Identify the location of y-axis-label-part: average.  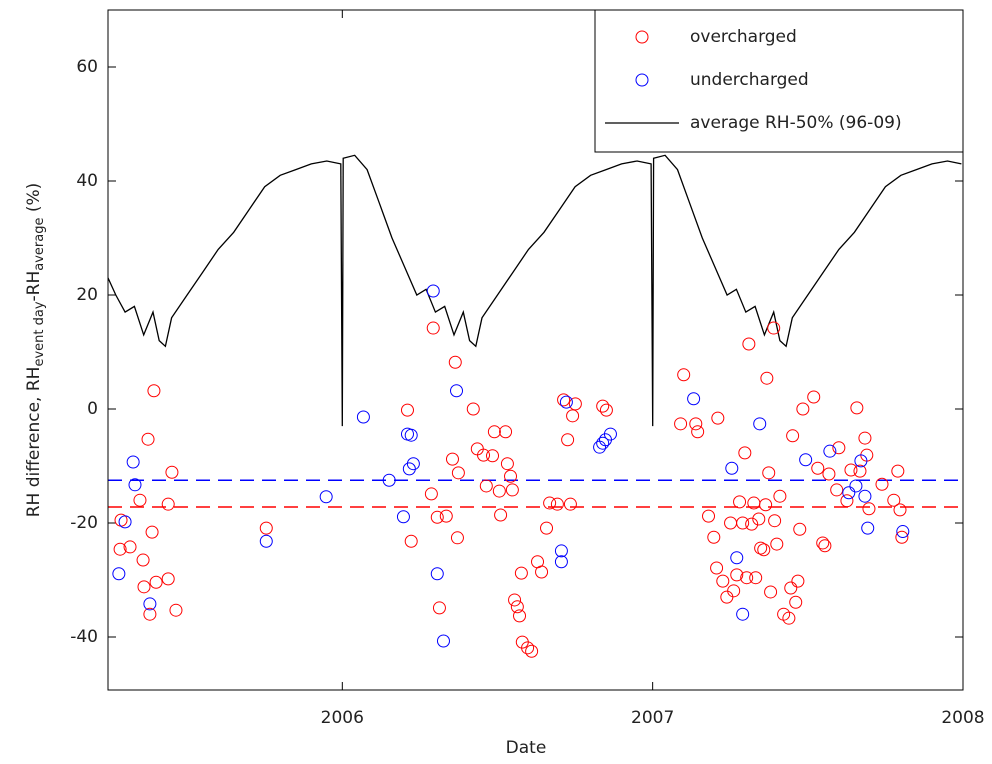
(39, 244).